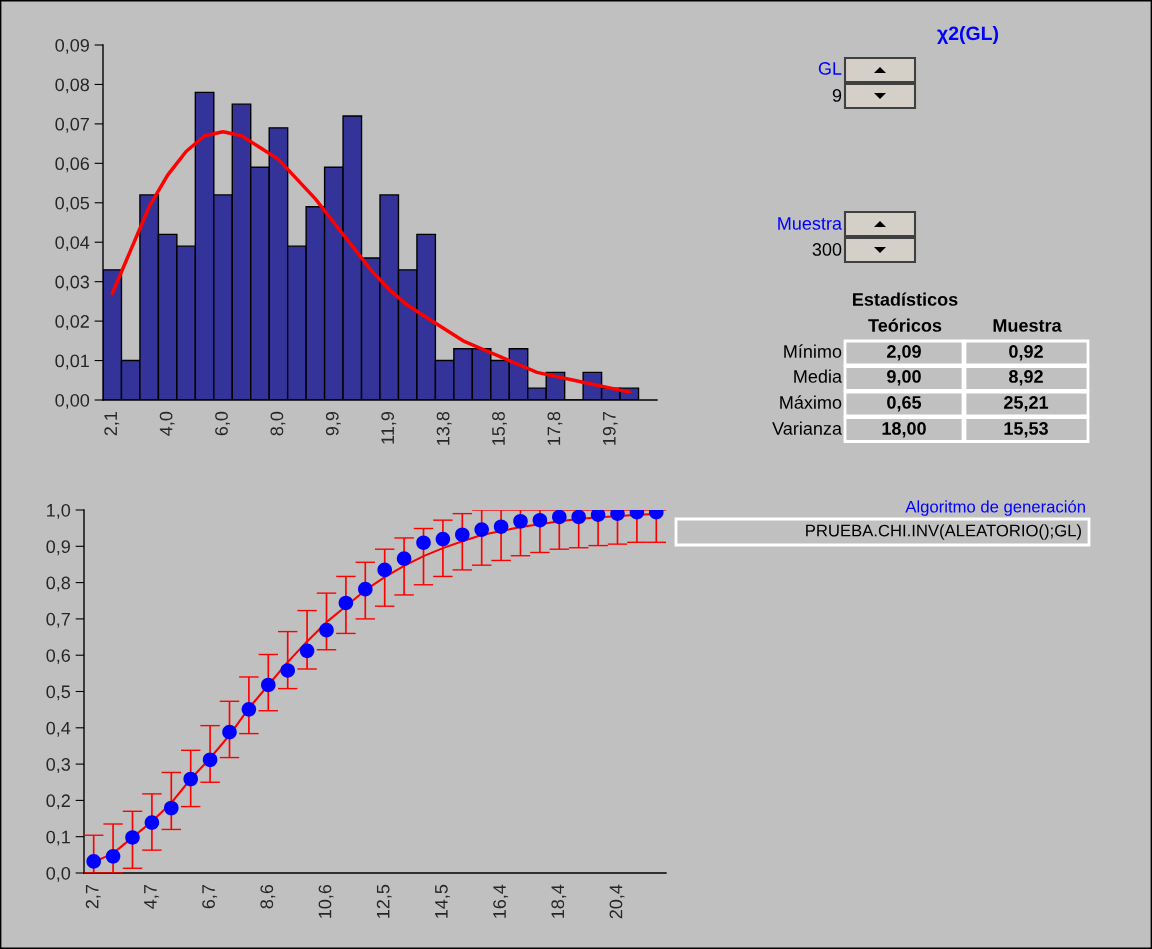  What do you see at coordinates (995, 508) in the screenshot?
I see `text: Algoritmo de generación` at bounding box center [995, 508].